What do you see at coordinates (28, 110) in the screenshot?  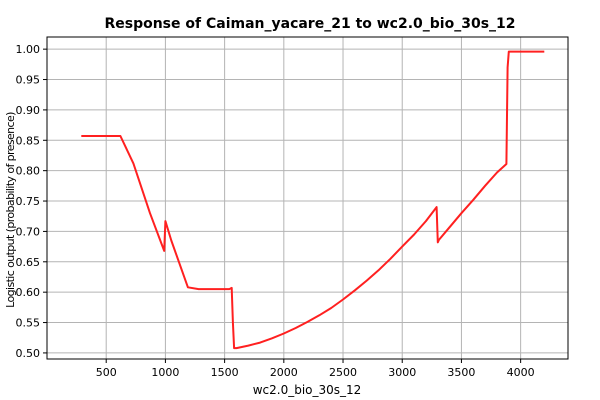 I see `y-tick-label: 0.90` at bounding box center [28, 110].